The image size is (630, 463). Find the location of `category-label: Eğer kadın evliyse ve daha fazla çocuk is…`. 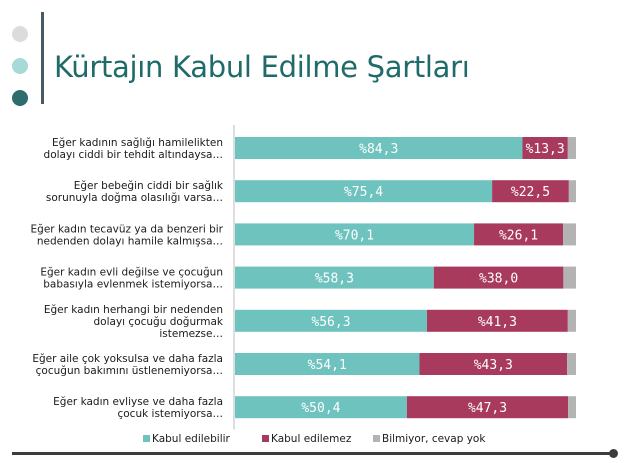

category-label: Eğer kadın evliyse ve daha fazla çocuk is… is located at coordinates (138, 408).